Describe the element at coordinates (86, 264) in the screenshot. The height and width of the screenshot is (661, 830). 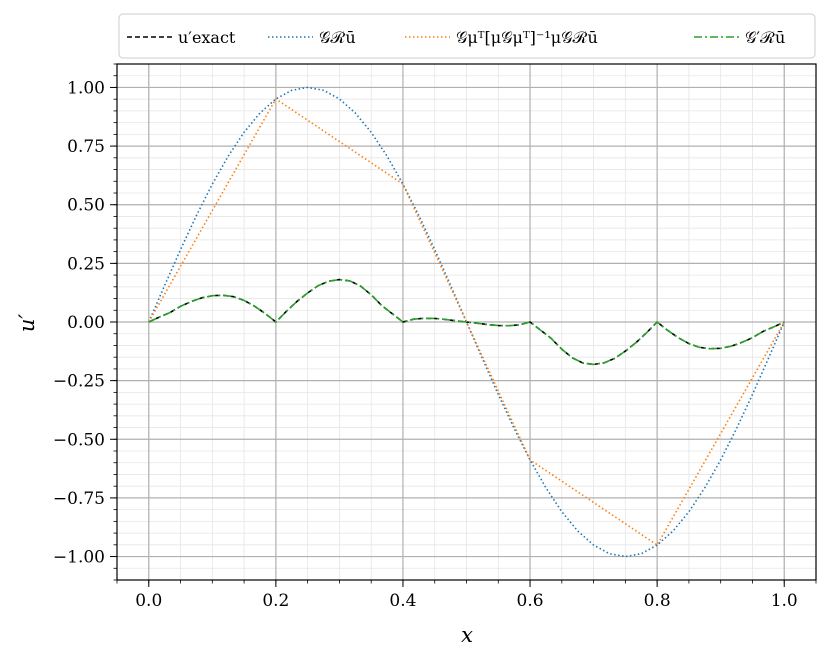
I see `y-tick-label: 0.25` at that location.